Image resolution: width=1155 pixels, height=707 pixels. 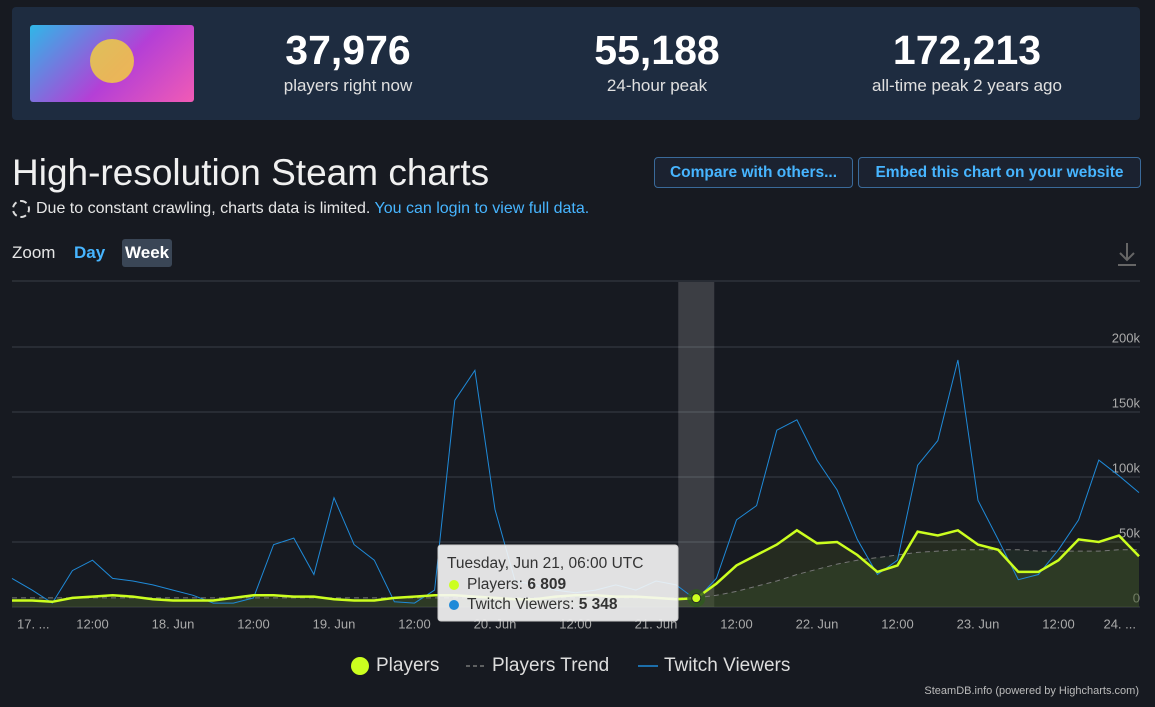 I want to click on tooltip-title: Tuesday, Jun 21, 06:00 UTC, so click(x=545, y=563).